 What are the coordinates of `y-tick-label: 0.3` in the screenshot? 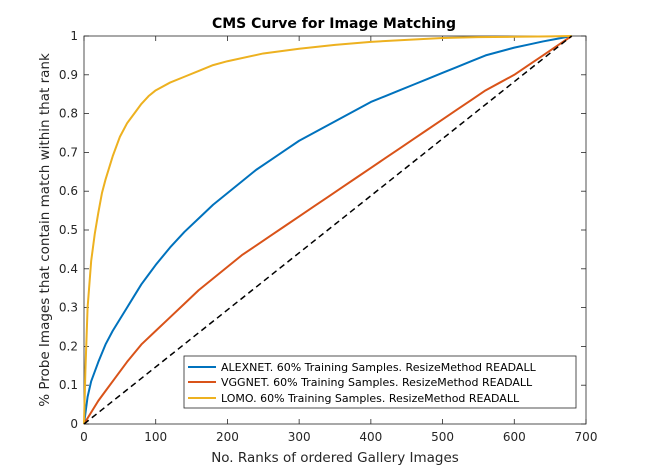 It's located at (68, 308).